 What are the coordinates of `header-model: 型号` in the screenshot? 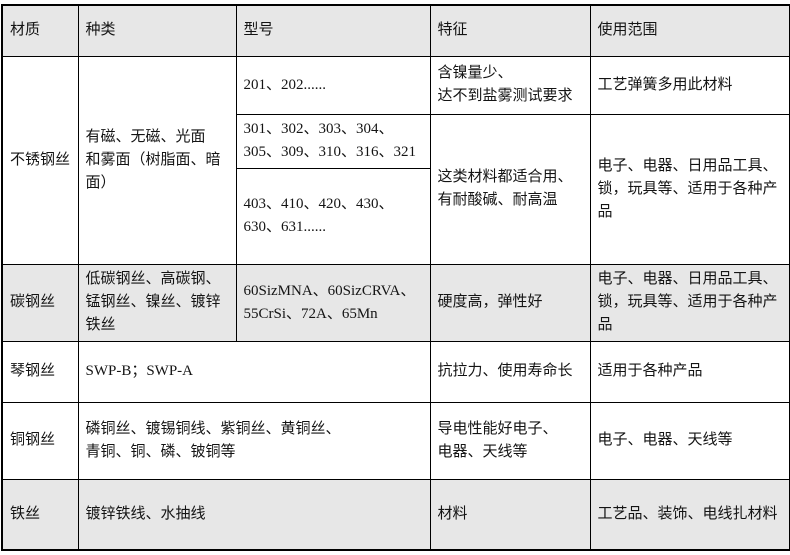 It's located at (333, 30).